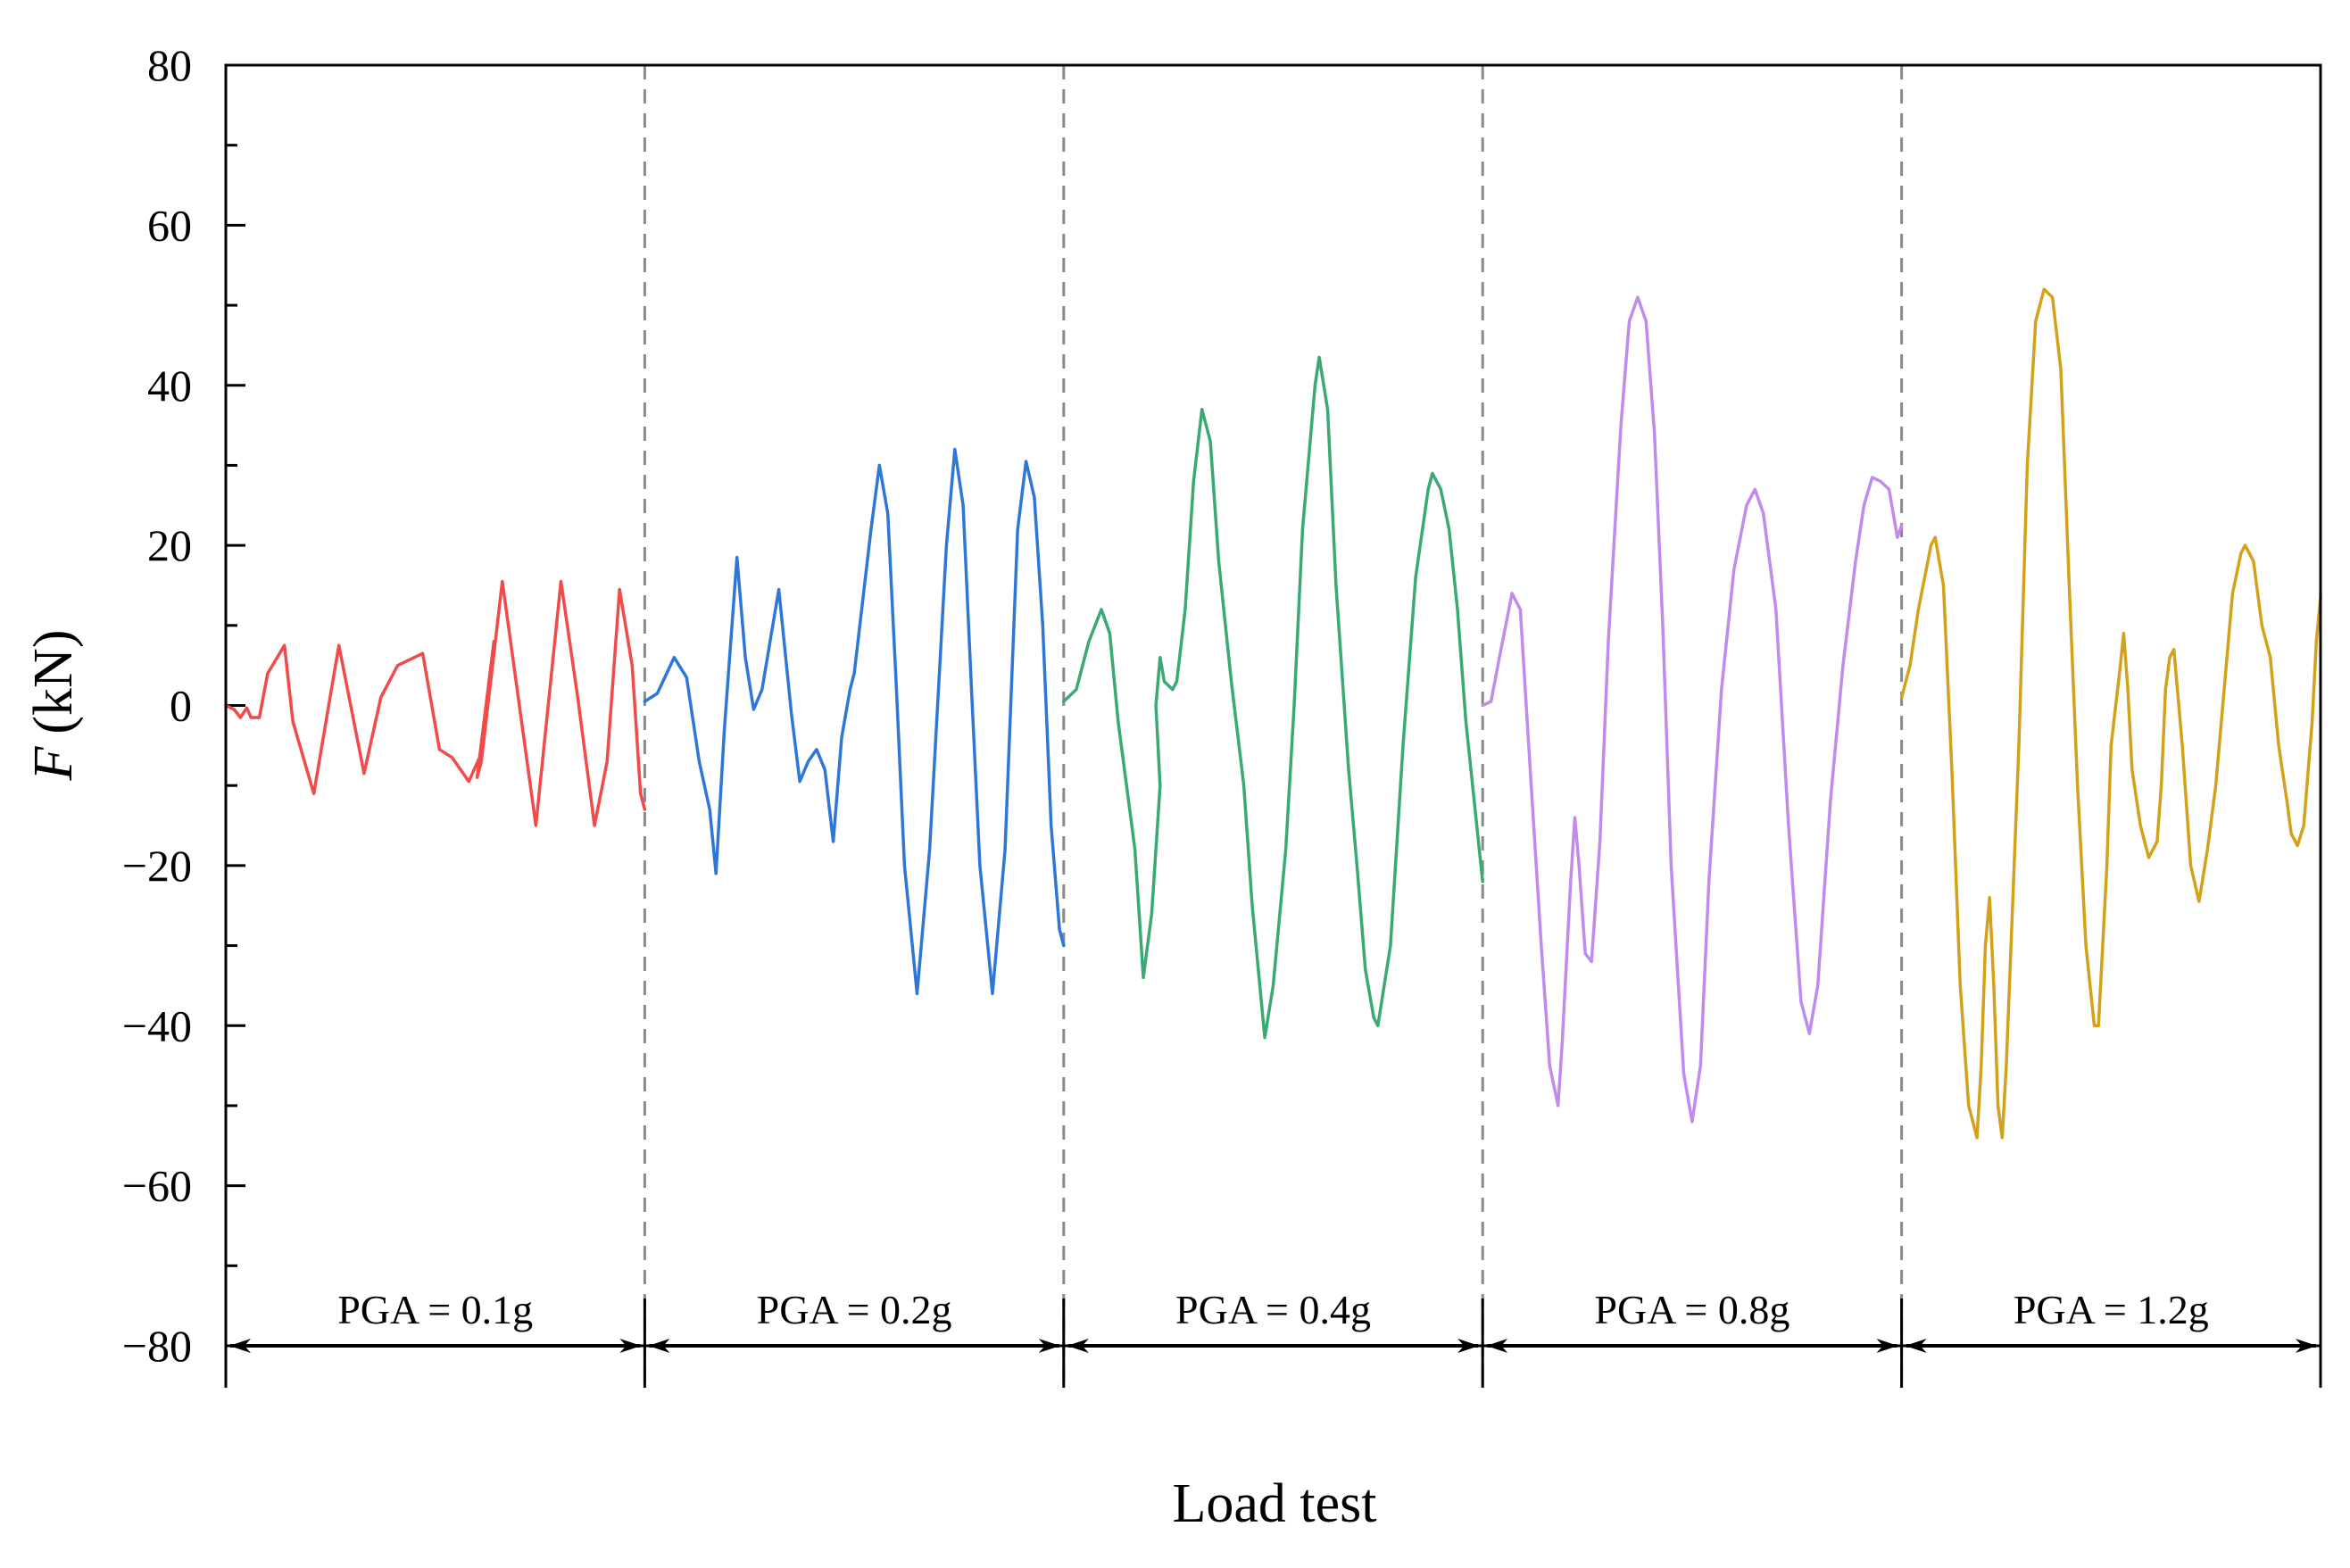 Image resolution: width=2350 pixels, height=1568 pixels. I want to click on y-tick-label: 80, so click(169, 65).